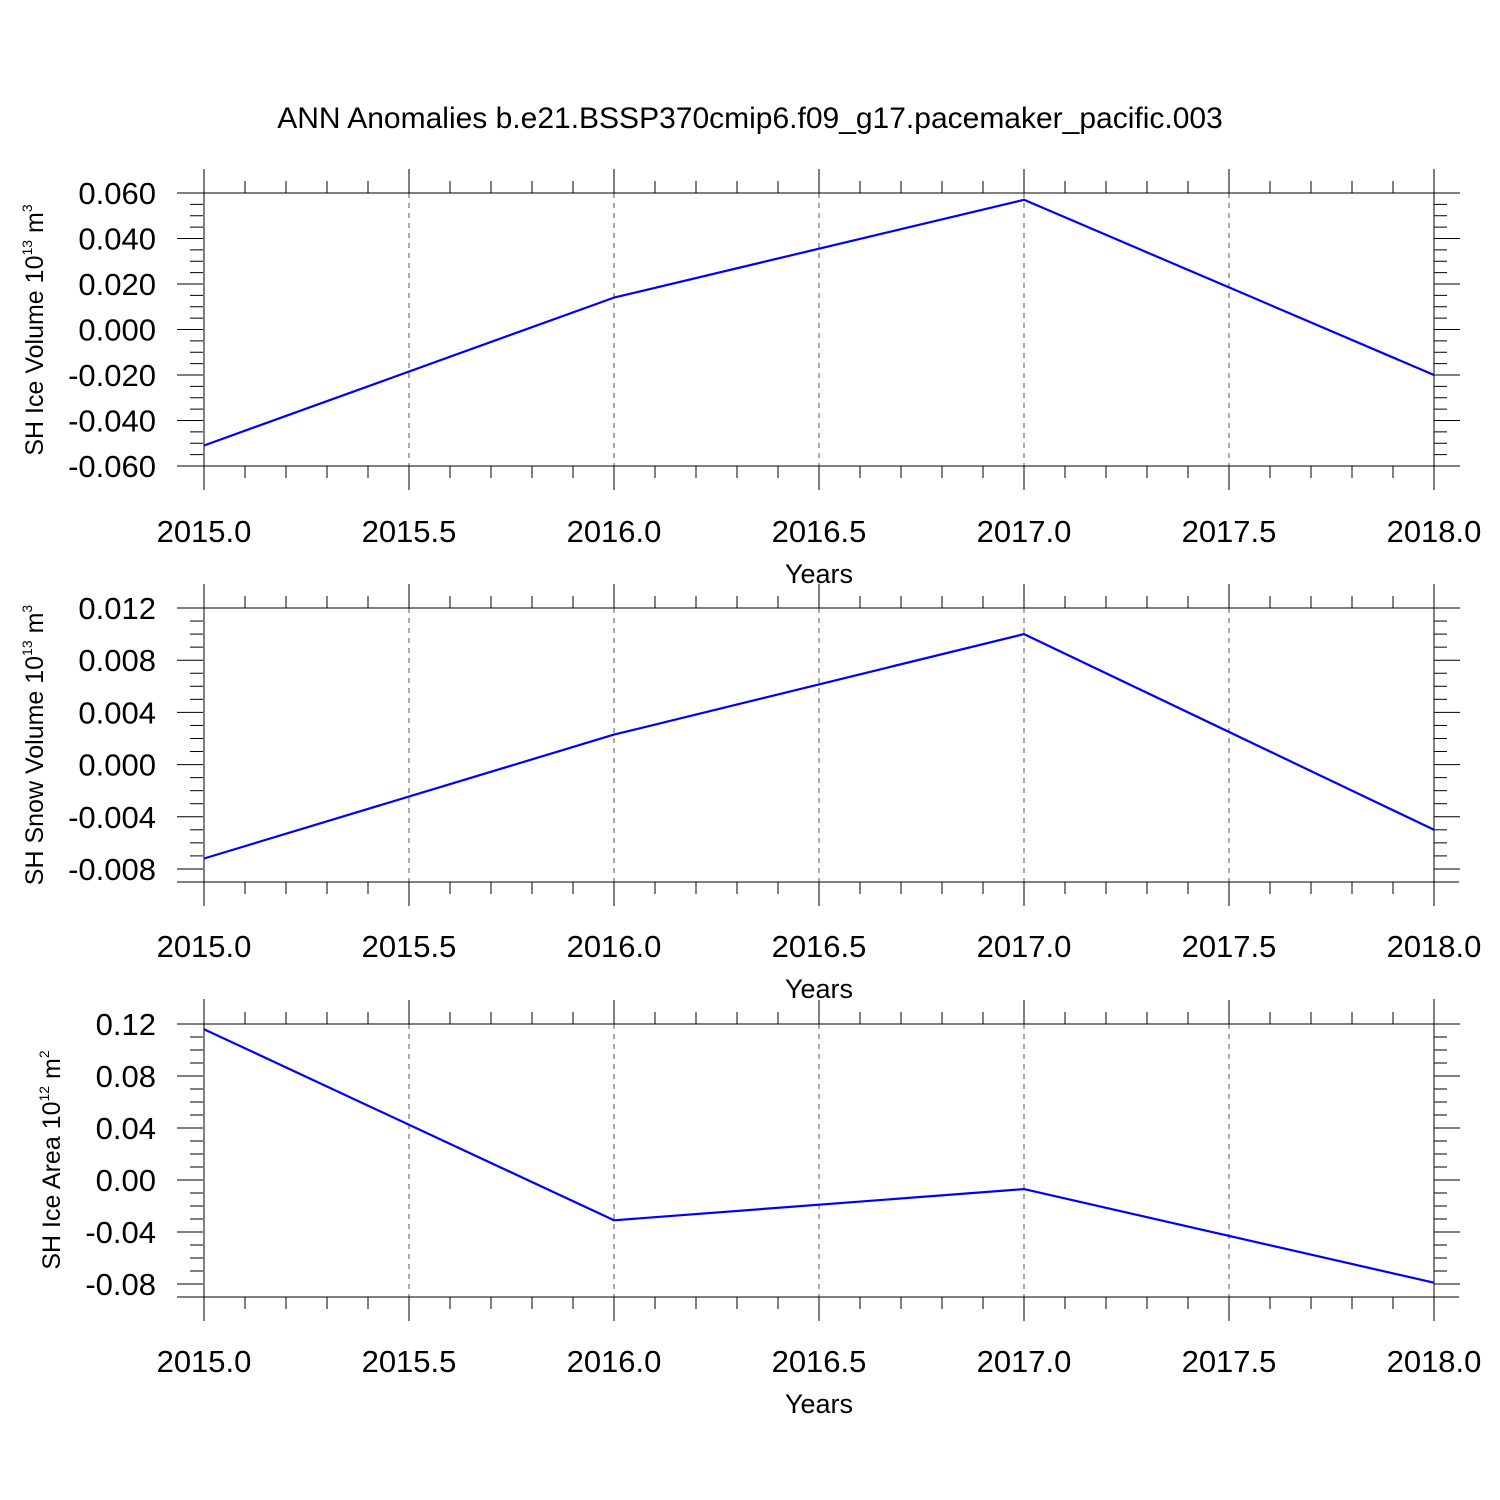 This screenshot has width=1500, height=1500. I want to click on y-tick-label: 0.12, so click(126, 1024).